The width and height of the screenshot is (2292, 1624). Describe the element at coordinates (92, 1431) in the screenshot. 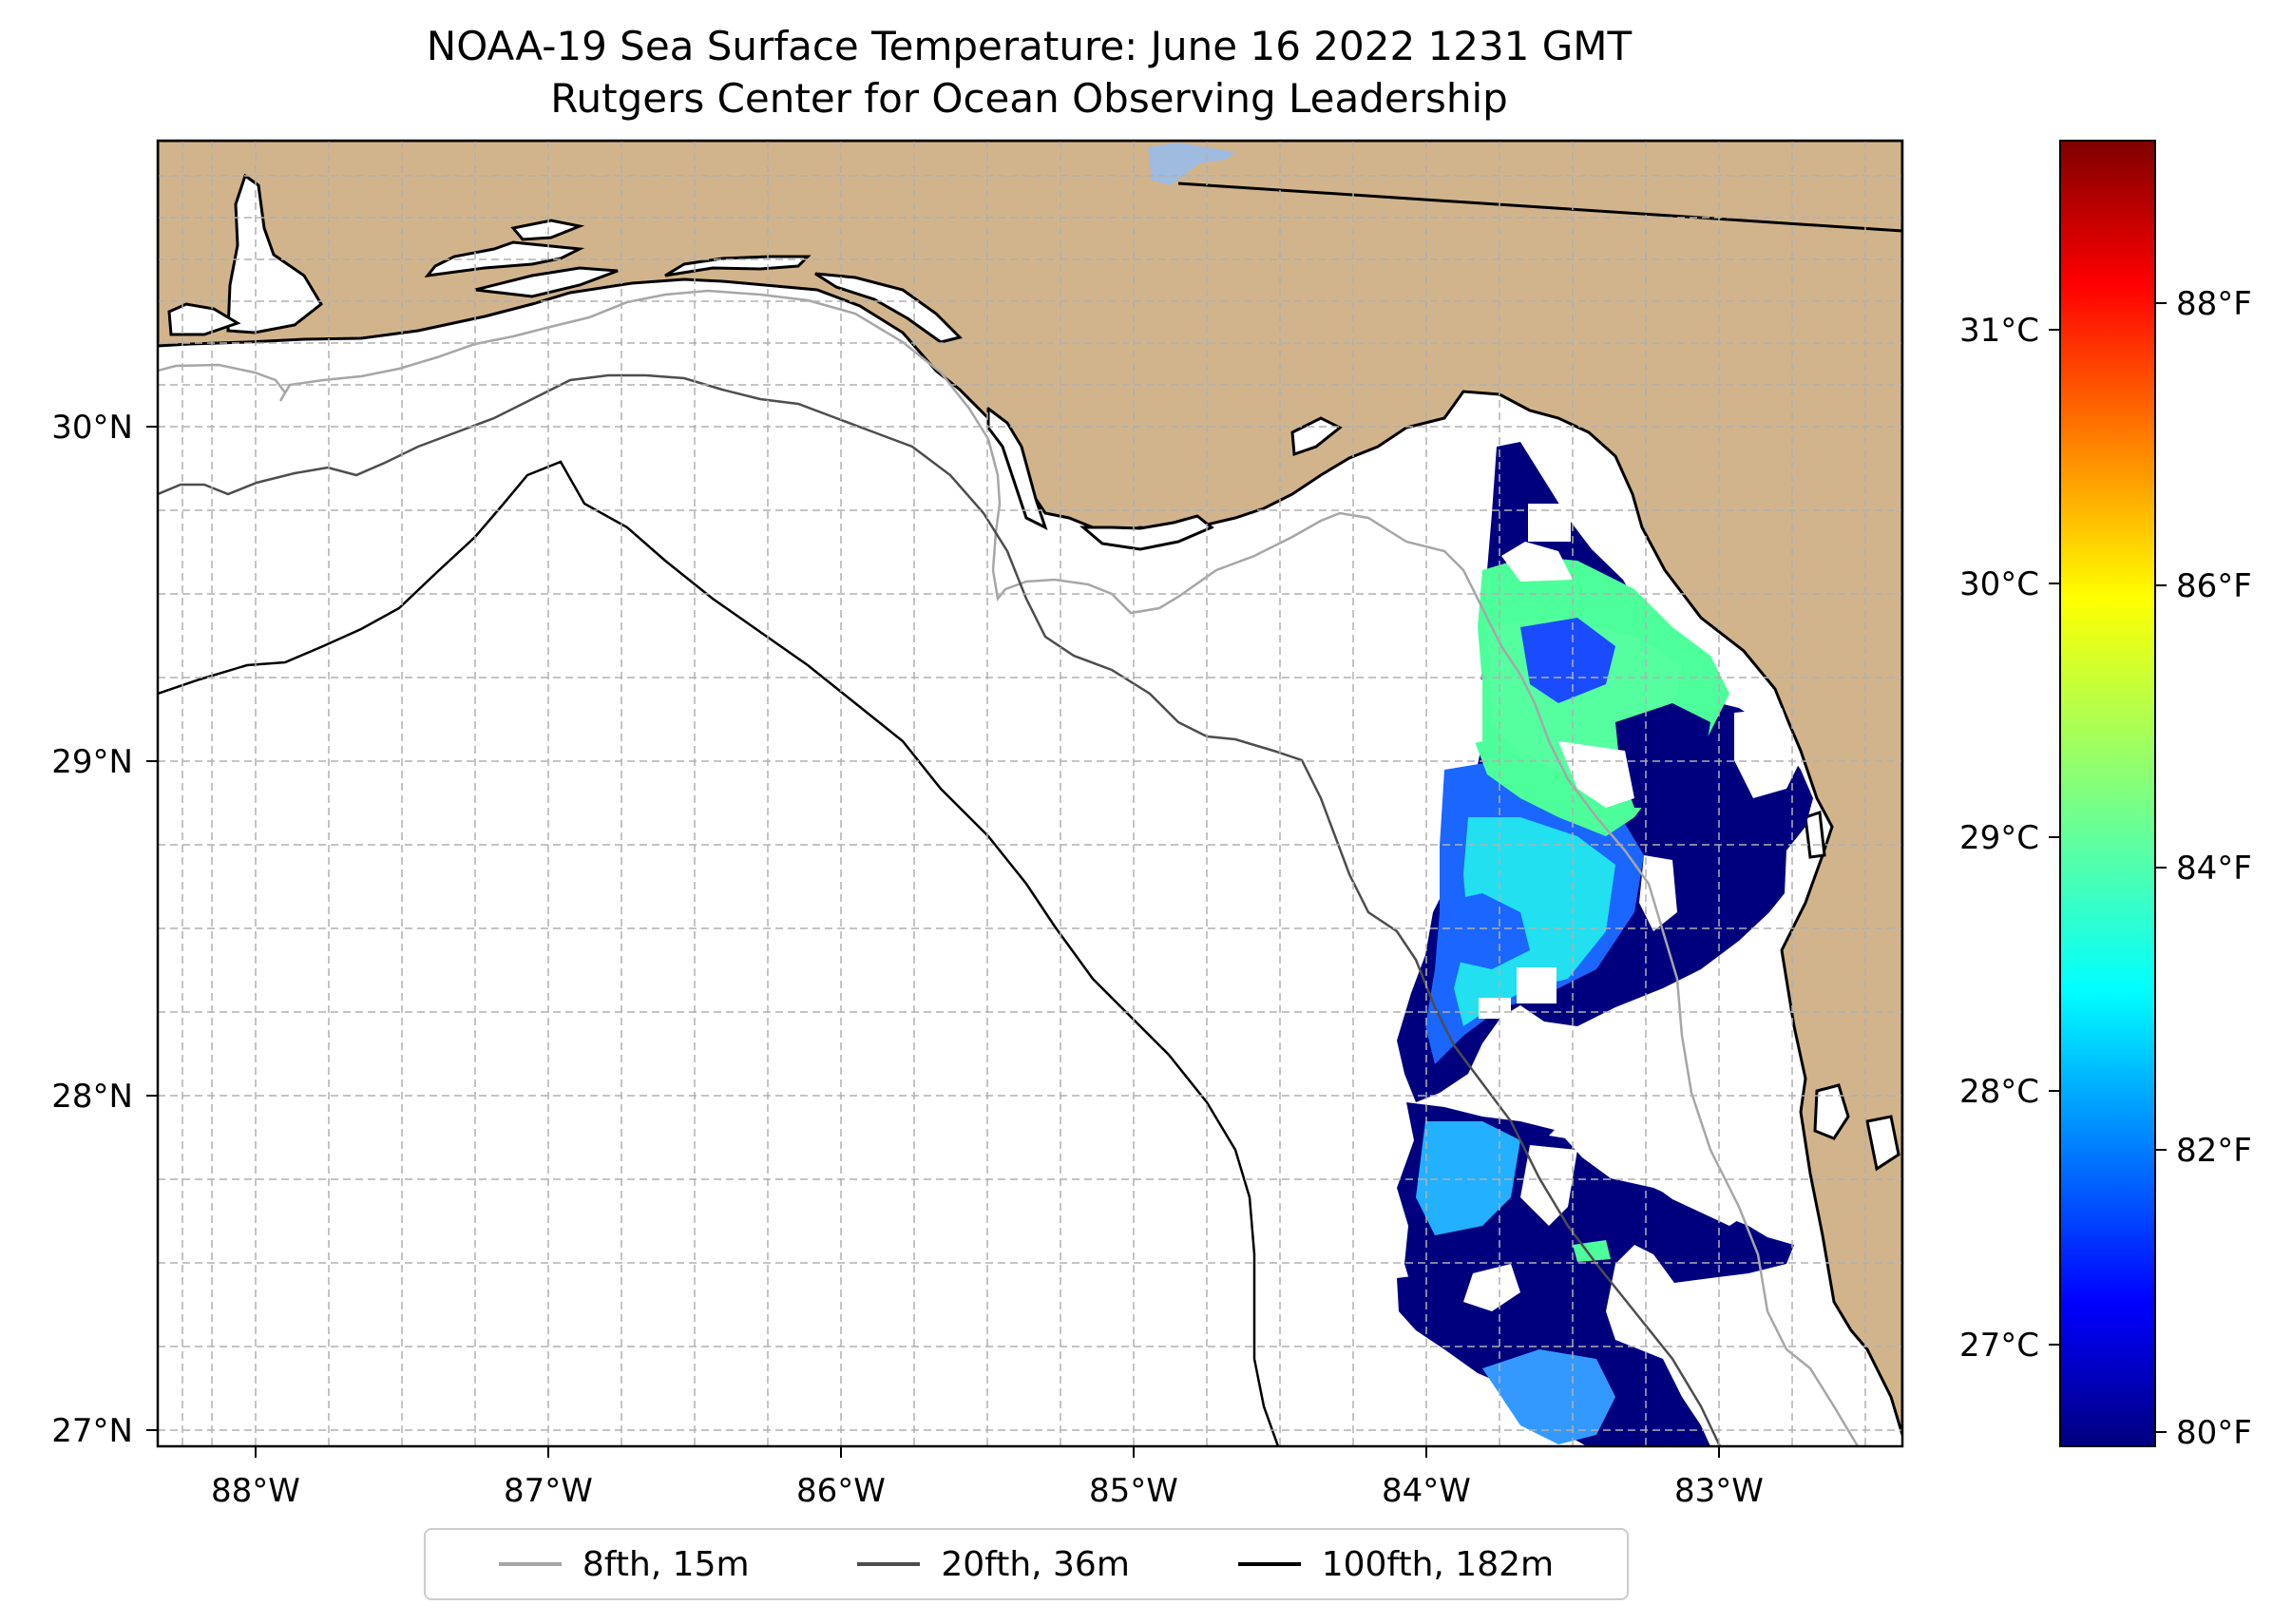

I see `lat-label: 27°N` at that location.